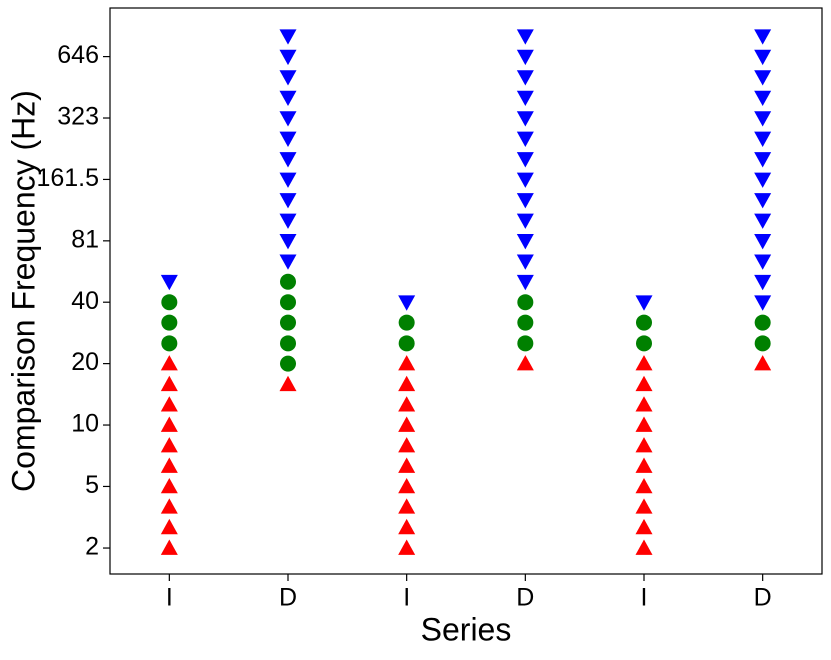 The image size is (831, 660). What do you see at coordinates (78, 55) in the screenshot?
I see `y-tick-label: 646` at bounding box center [78, 55].